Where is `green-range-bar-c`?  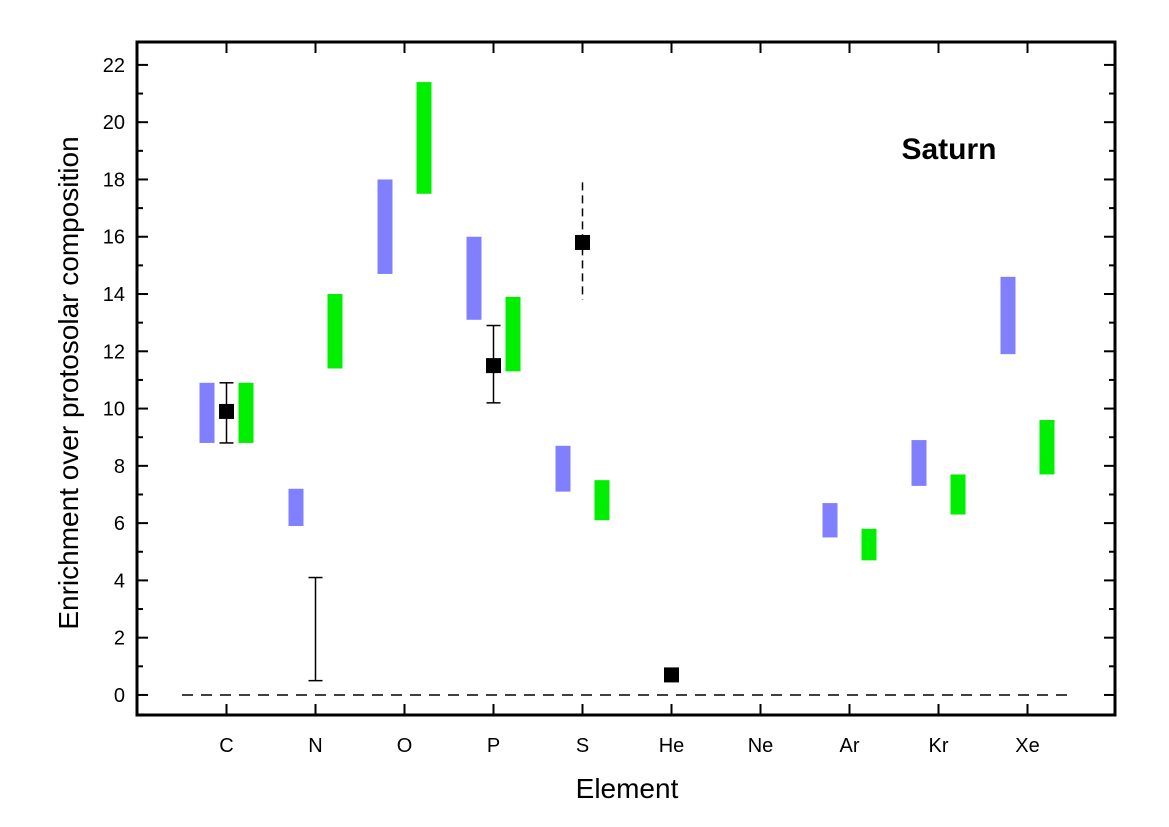 green-range-bar-c is located at coordinates (246, 412).